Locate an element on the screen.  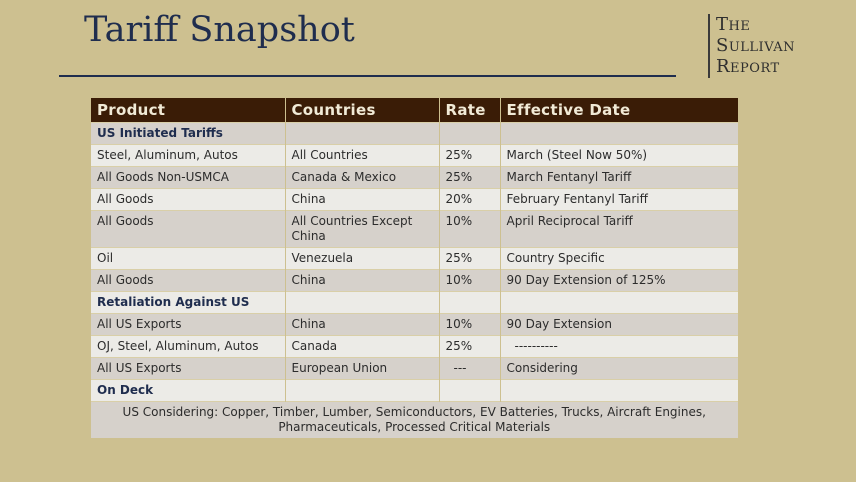
cell-countries: Venezuela is located at coordinates (362, 258).